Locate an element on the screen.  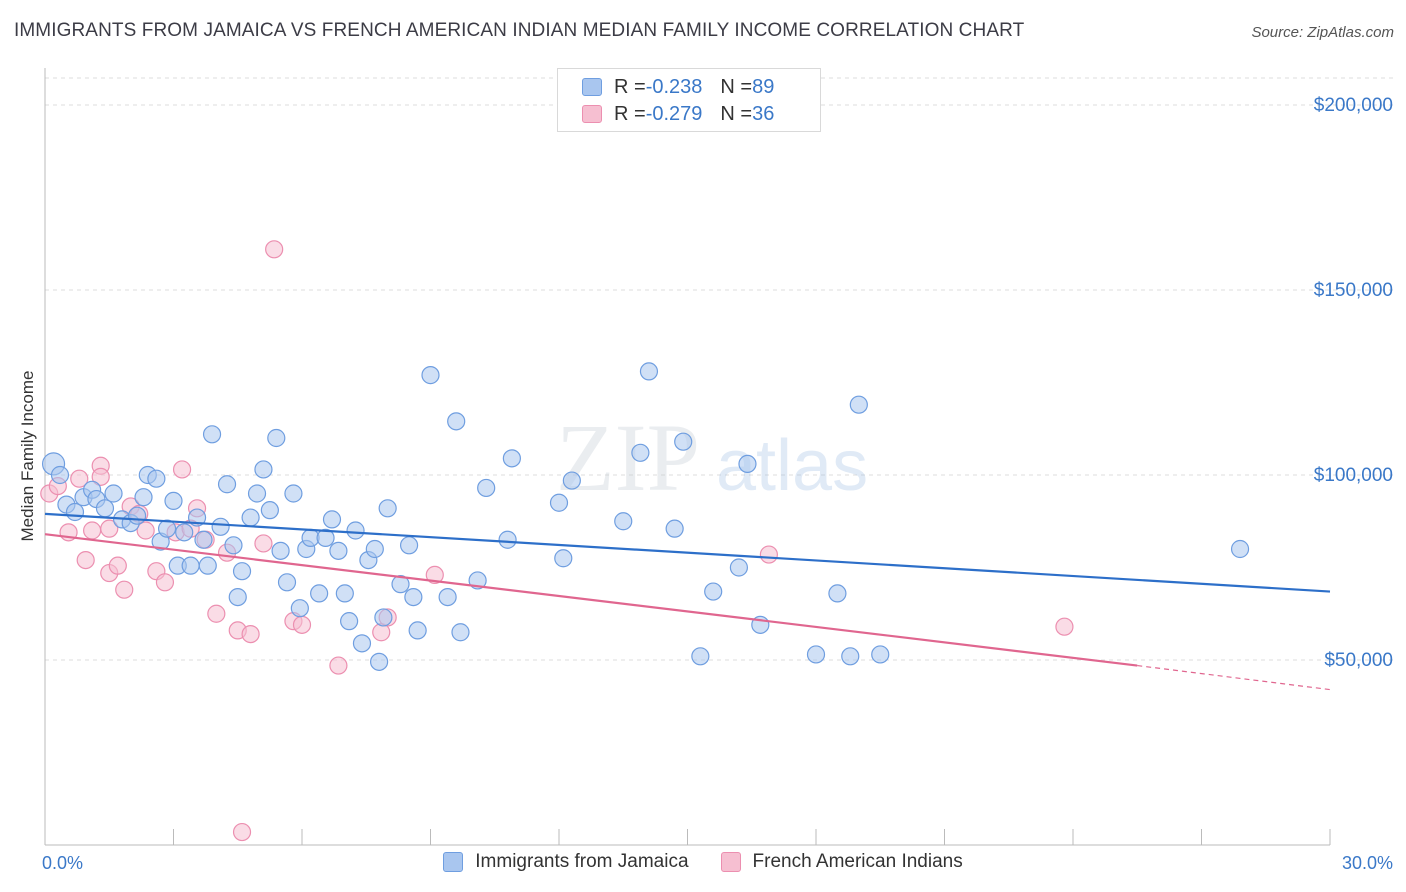
legend-item-jamaica: Immigrants from Jamaica is located at coordinates (566, 862).